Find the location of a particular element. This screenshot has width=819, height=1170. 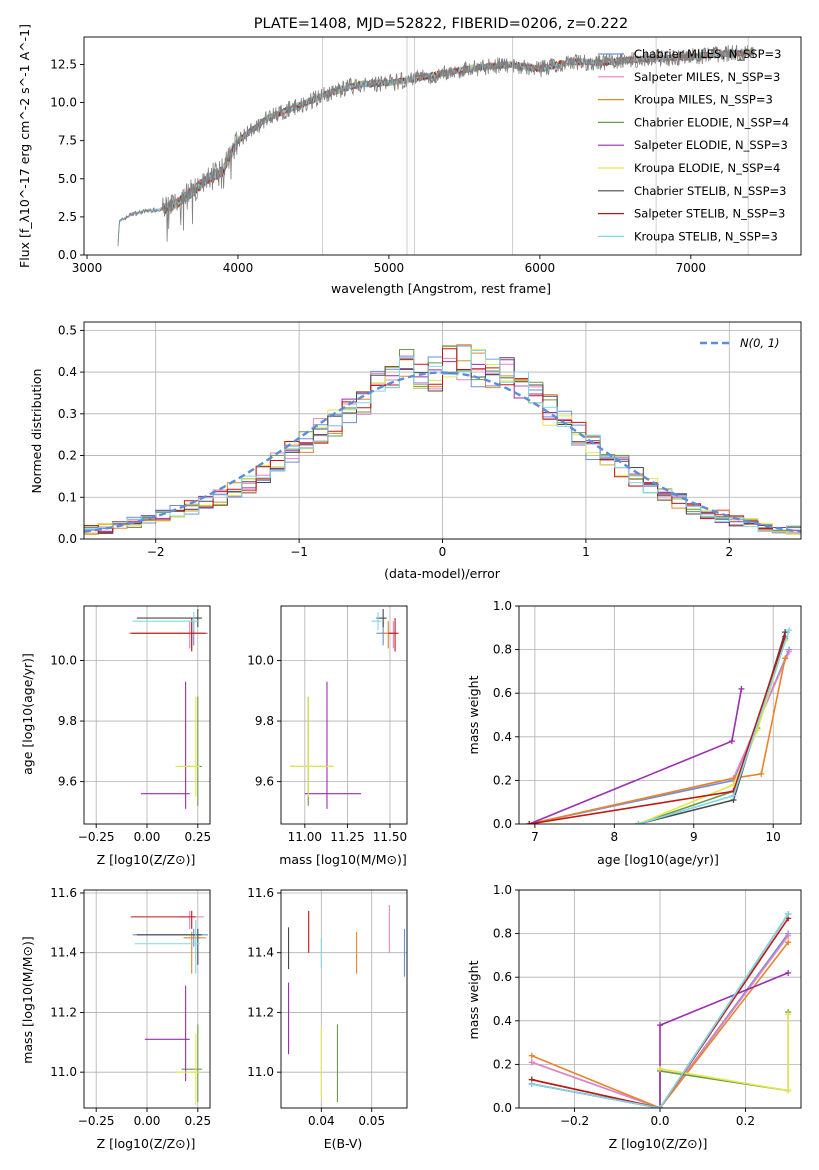

mw_age-marker-salpeter-elodie is located at coordinates (731, 741).